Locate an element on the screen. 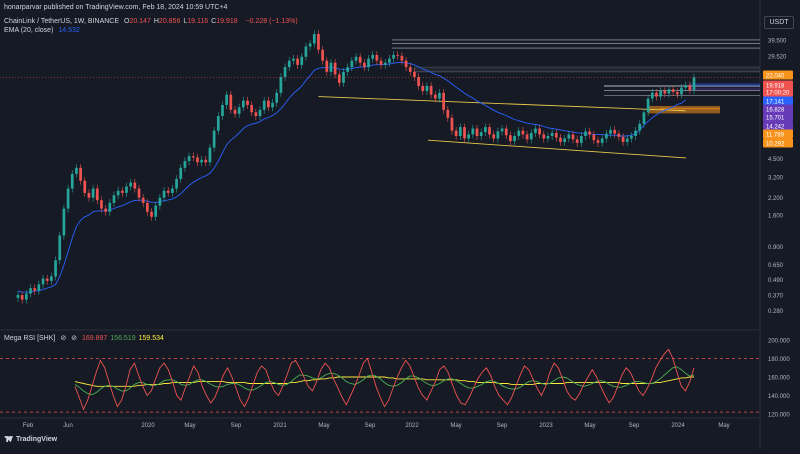 This screenshot has width=800, height=454. purple-zone is located at coordinates (725, 89).